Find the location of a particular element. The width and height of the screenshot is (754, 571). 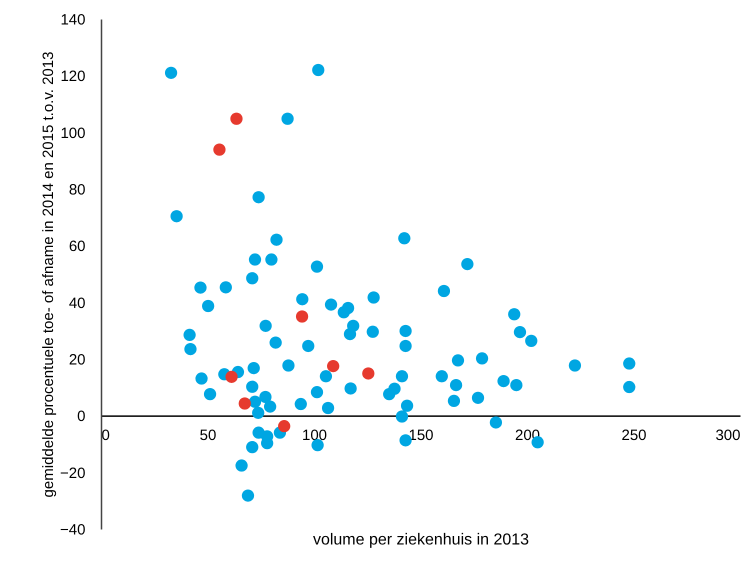

x-tick-label: 0 is located at coordinates (106, 435).